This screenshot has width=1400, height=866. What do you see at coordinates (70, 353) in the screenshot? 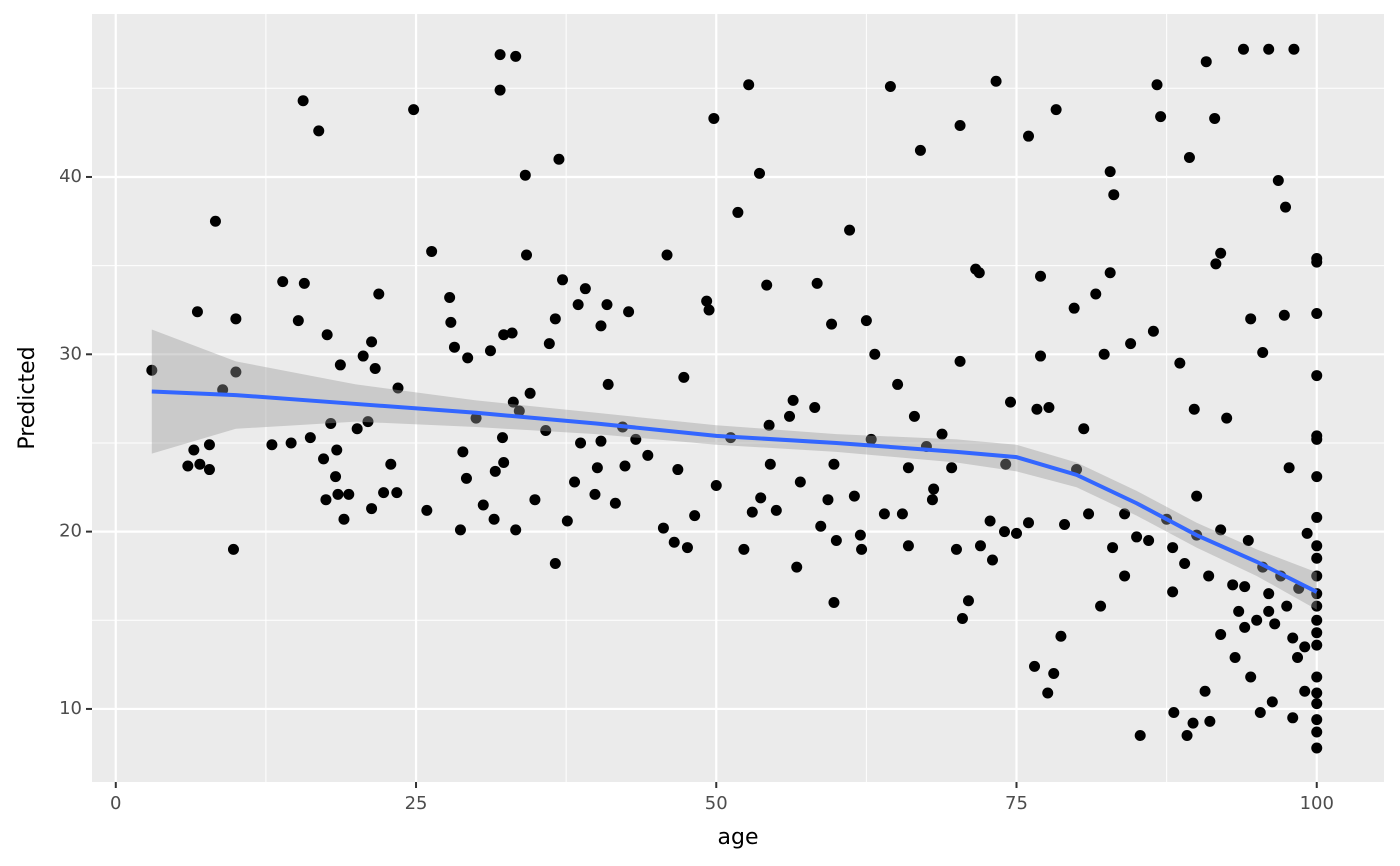
I see `y-tick-label: 30` at bounding box center [70, 353].